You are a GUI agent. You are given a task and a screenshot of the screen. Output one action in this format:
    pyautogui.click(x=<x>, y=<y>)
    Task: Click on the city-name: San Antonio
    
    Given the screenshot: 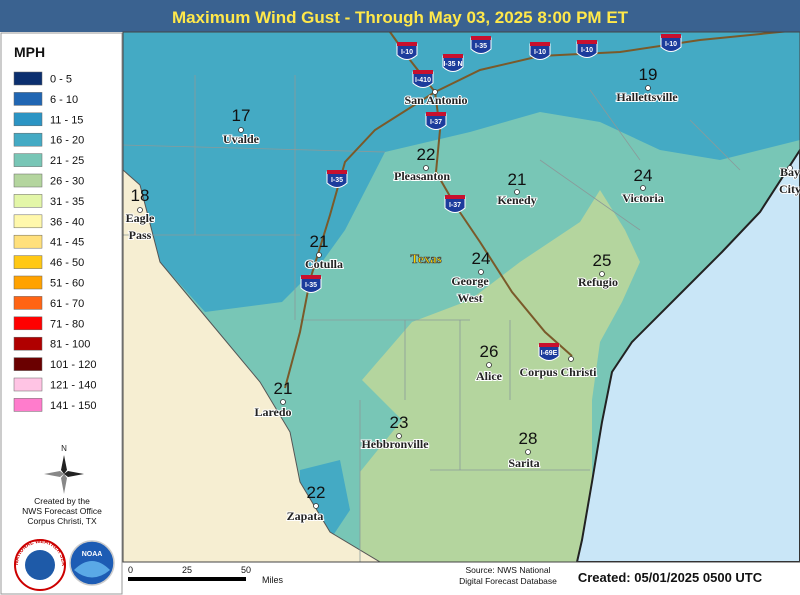 What is the action you would take?
    pyautogui.click(x=435, y=100)
    